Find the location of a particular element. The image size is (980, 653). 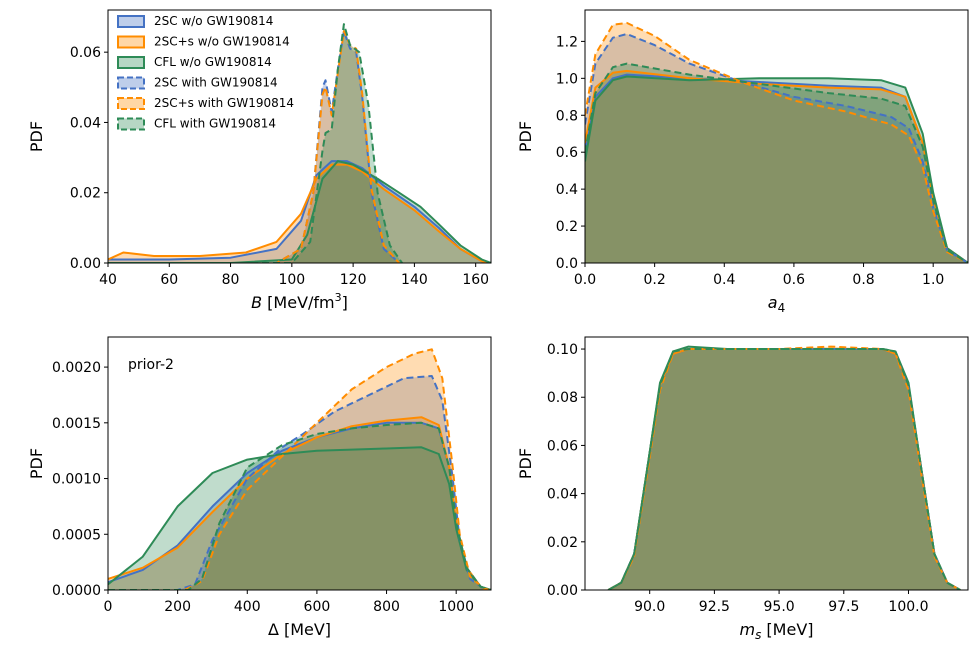

x-tick-label: 1.0 is located at coordinates (933, 280).